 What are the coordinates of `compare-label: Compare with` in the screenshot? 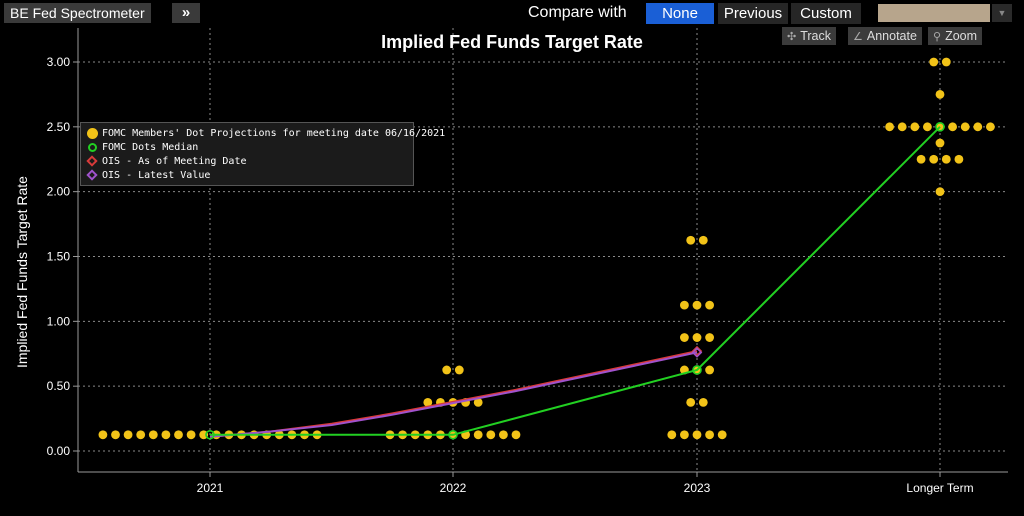 It's located at (577, 12).